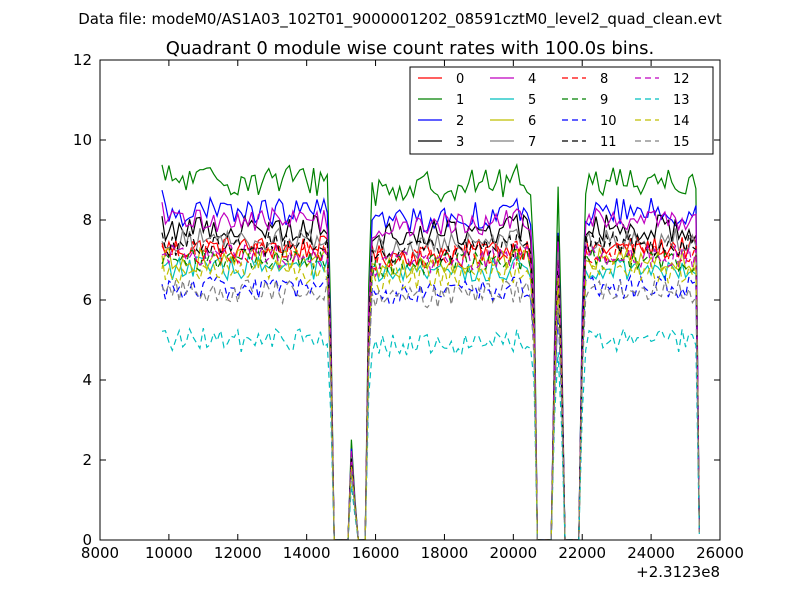 The height and width of the screenshot is (600, 800). Describe the element at coordinates (513, 553) in the screenshot. I see `x-tick-label: 20000` at that location.